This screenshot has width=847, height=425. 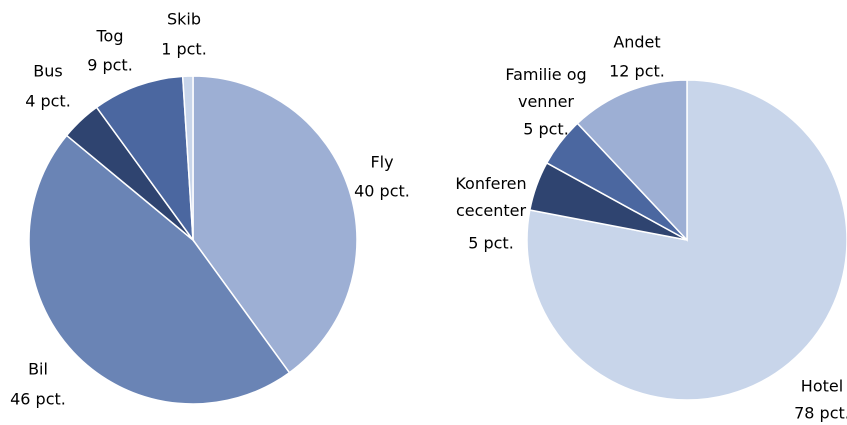 What do you see at coordinates (381, 162) in the screenshot?
I see `slice-label: Fly` at bounding box center [381, 162].